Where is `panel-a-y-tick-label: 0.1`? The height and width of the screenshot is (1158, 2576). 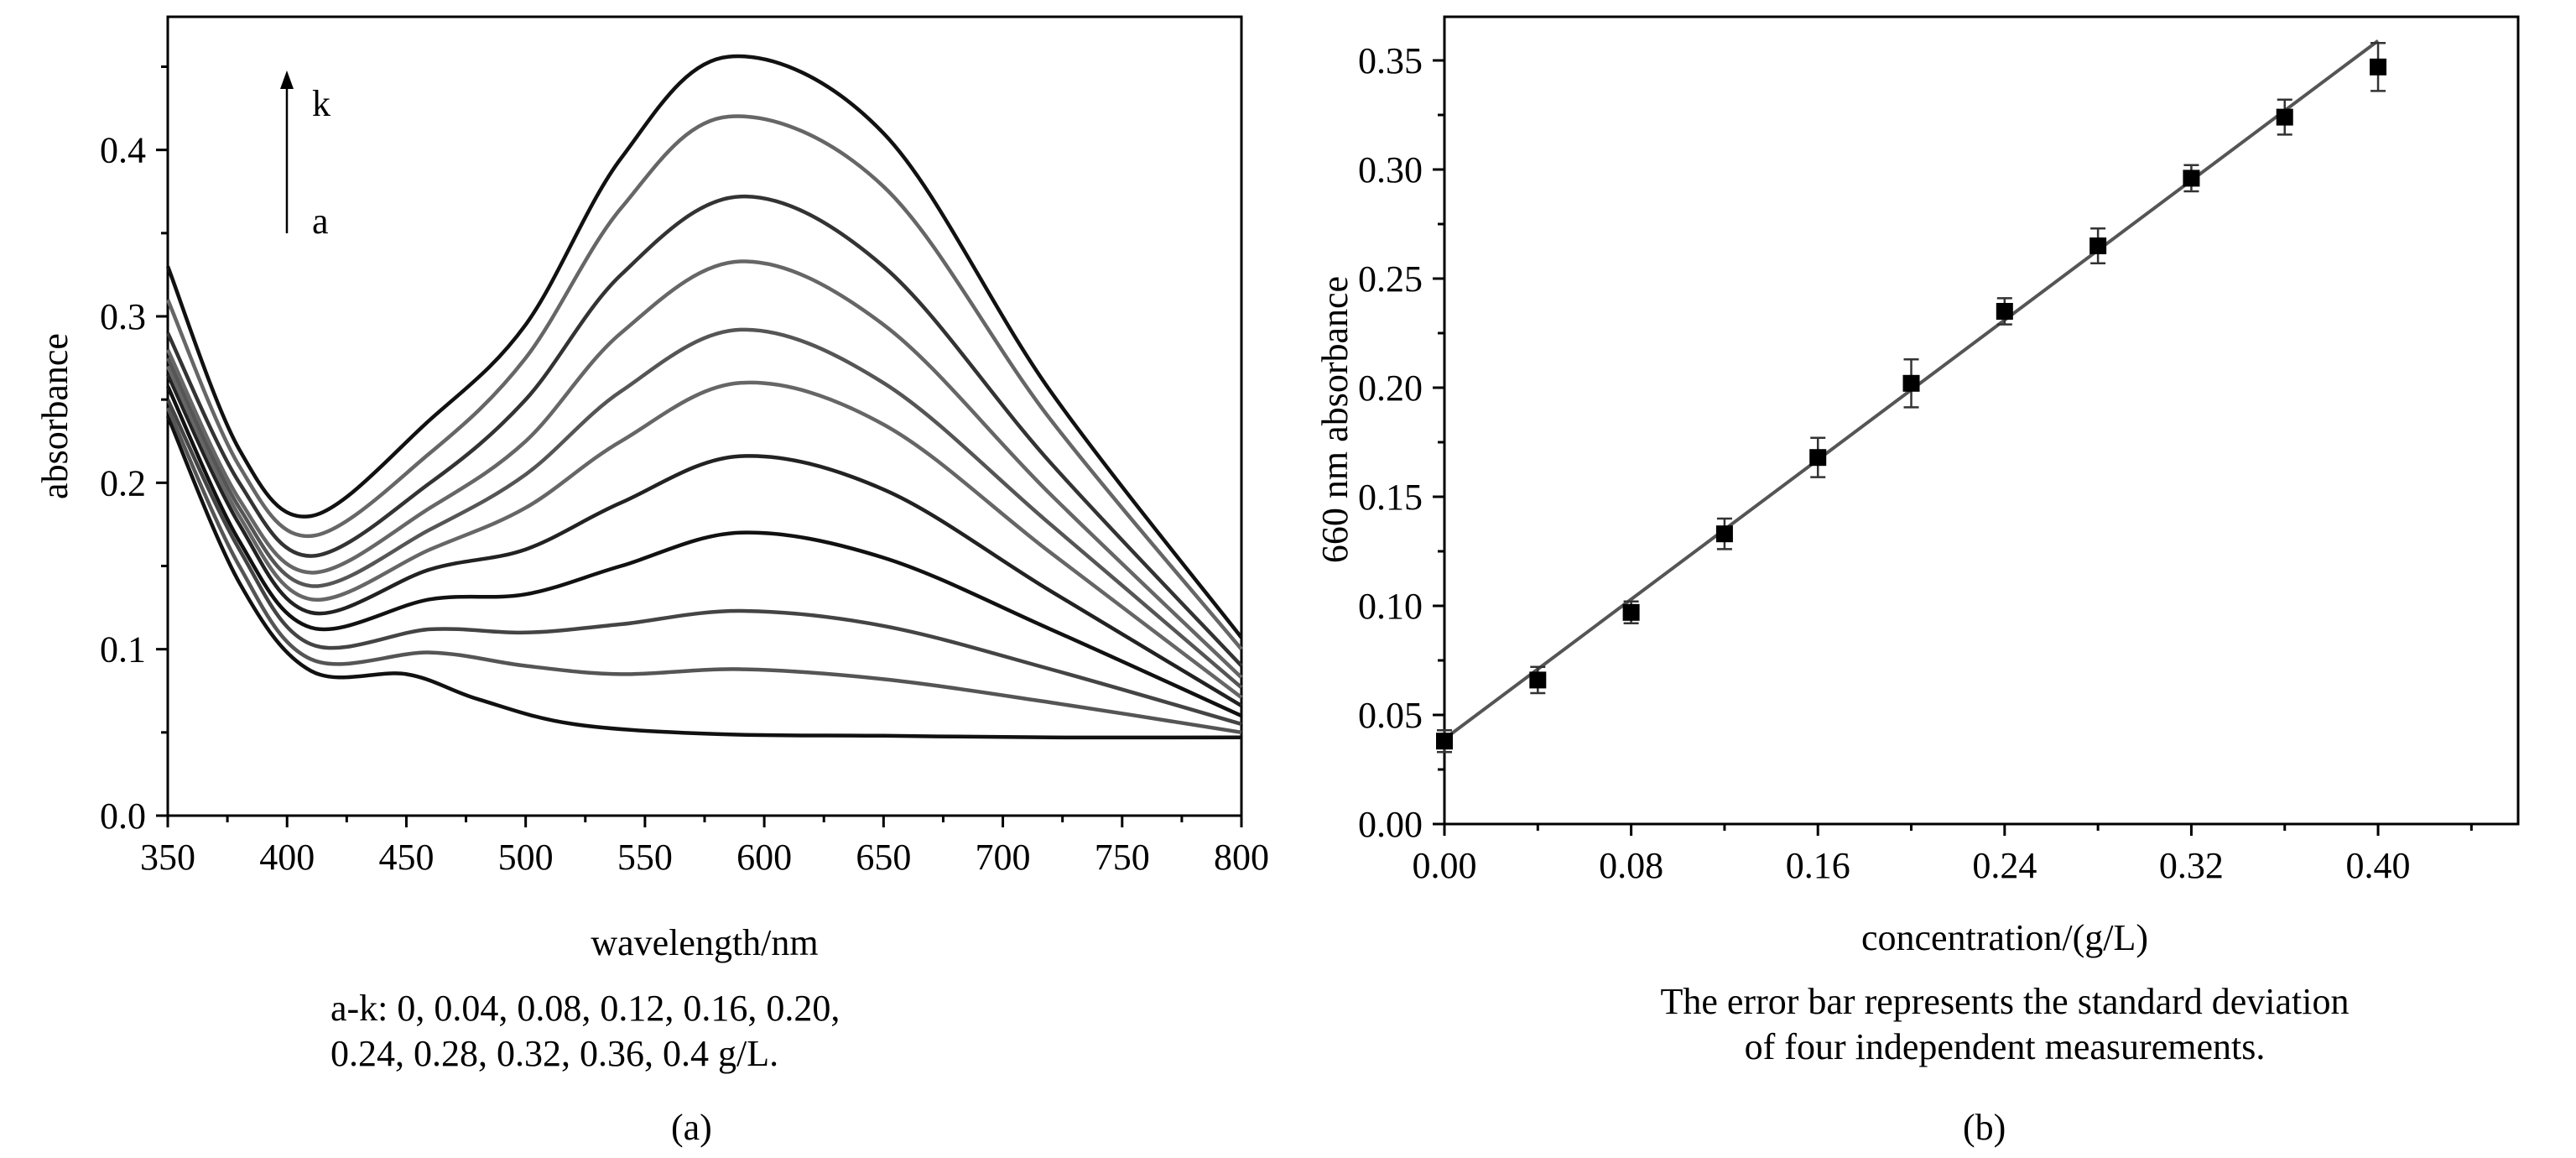 panel-a-y-tick-label: 0.1 is located at coordinates (123, 649).